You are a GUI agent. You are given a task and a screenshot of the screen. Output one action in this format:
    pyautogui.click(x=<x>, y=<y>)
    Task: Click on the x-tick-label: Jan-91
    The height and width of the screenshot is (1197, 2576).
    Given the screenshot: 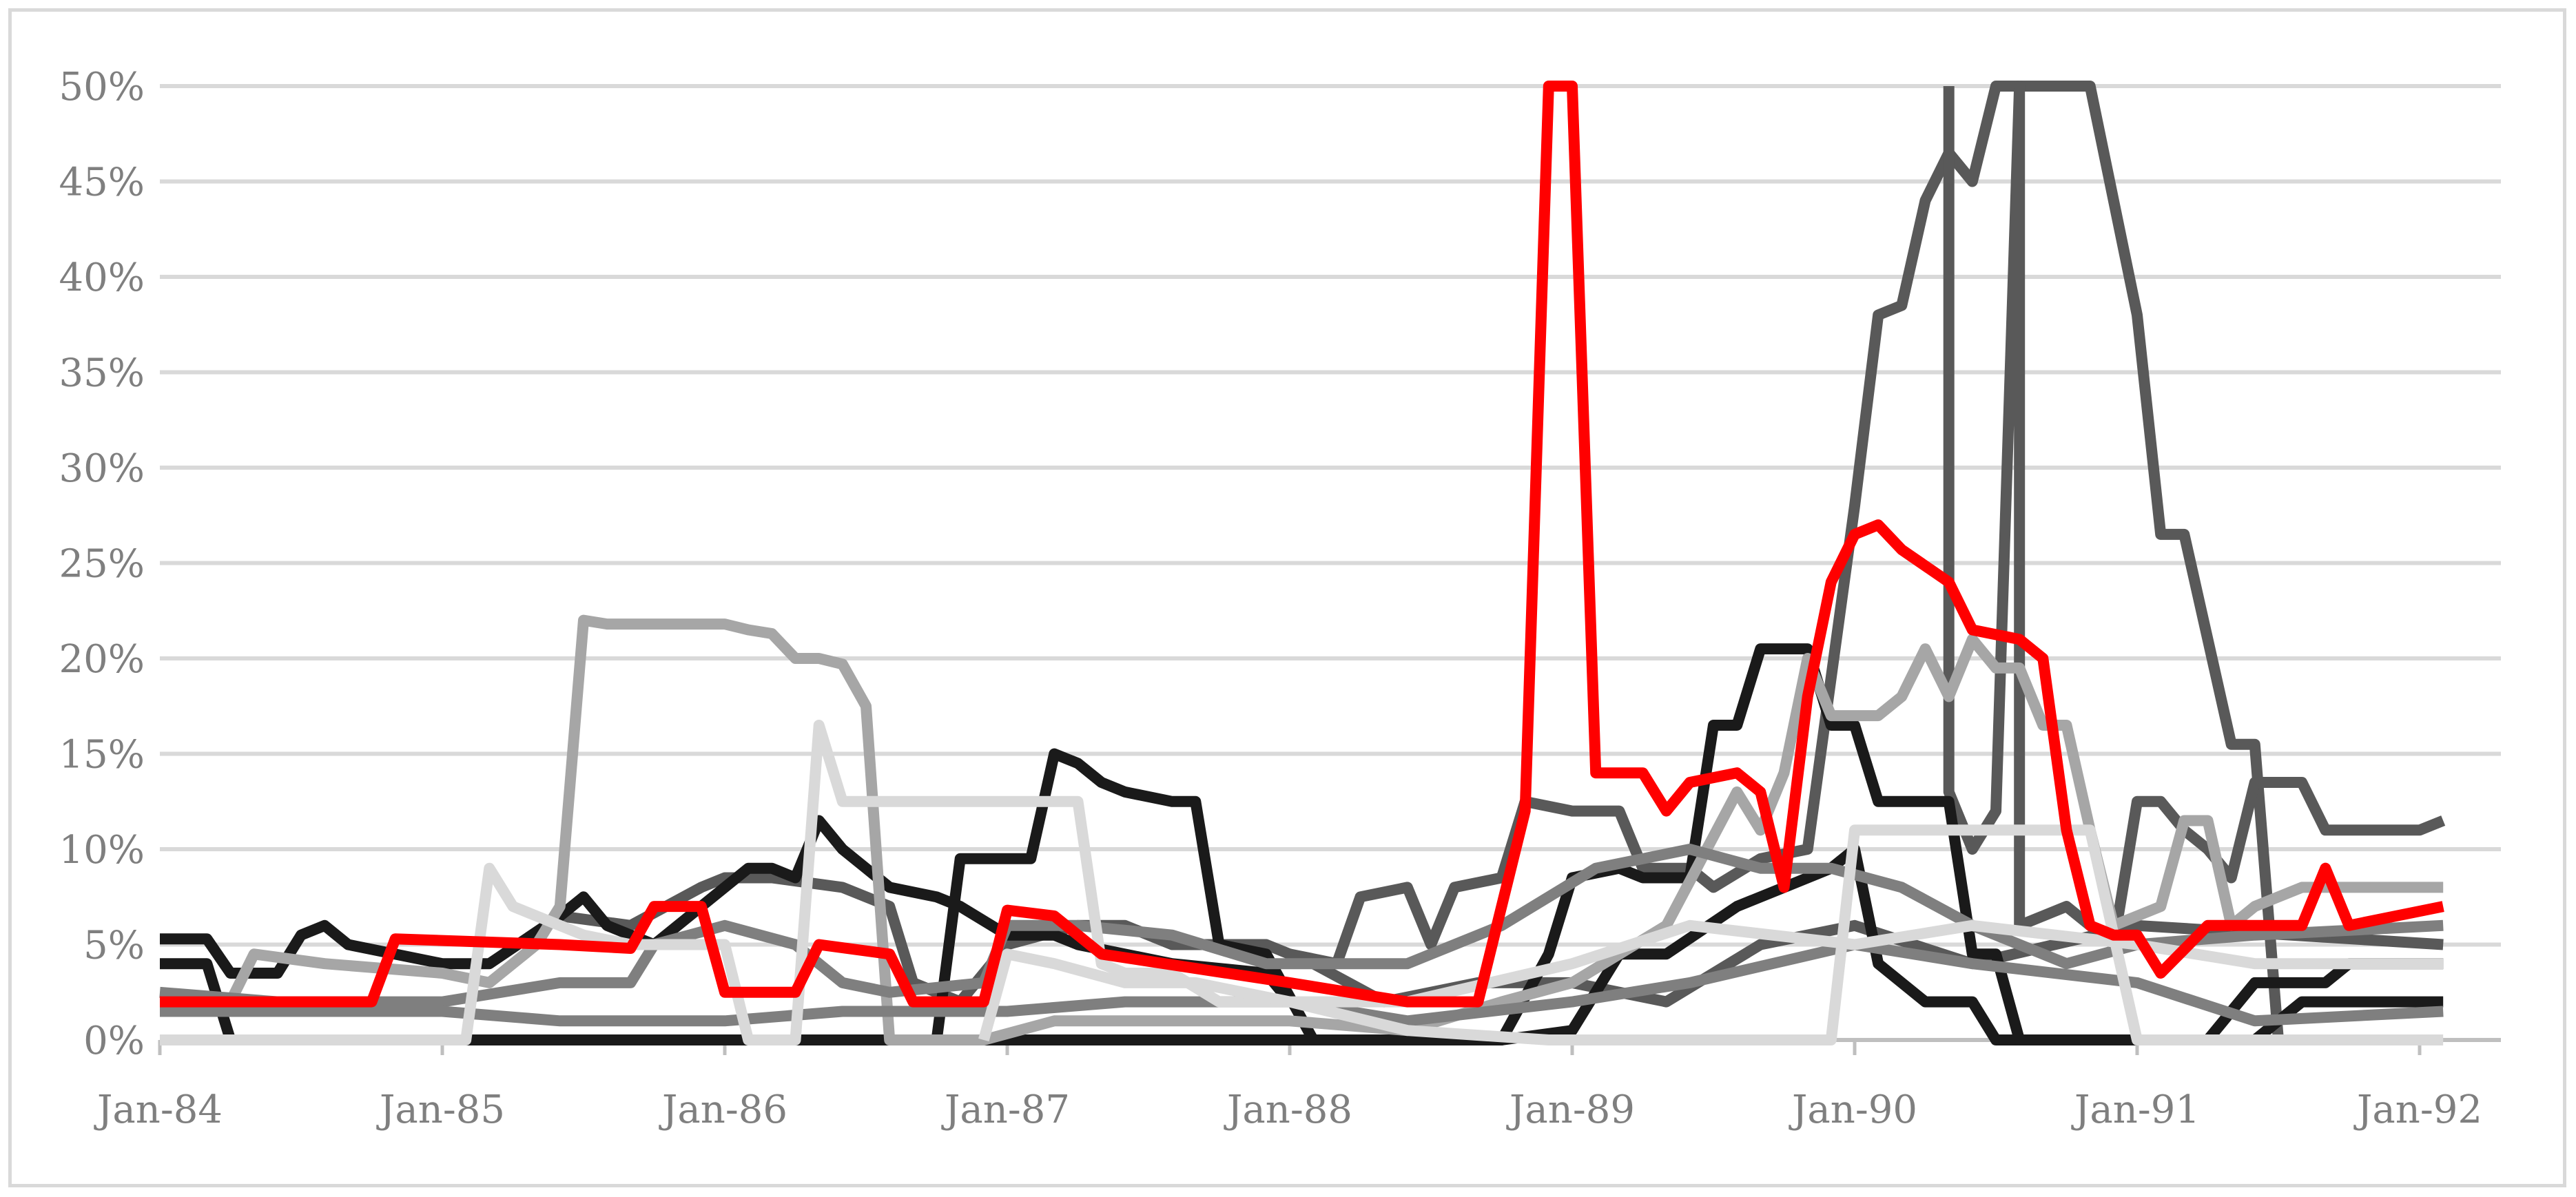 What is the action you would take?
    pyautogui.click(x=2135, y=1109)
    